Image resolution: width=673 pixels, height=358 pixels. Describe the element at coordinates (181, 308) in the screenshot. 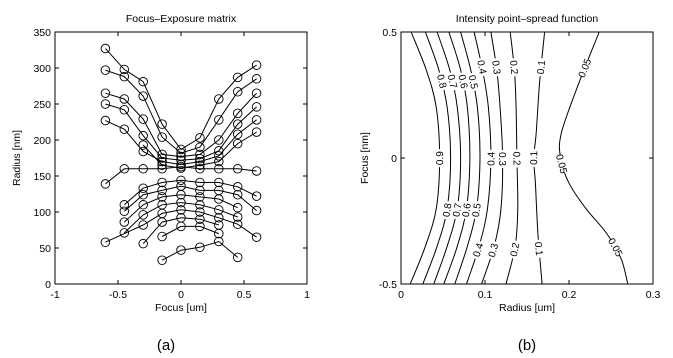

I see `panel-a-xlabel: Focus [um]` at that location.